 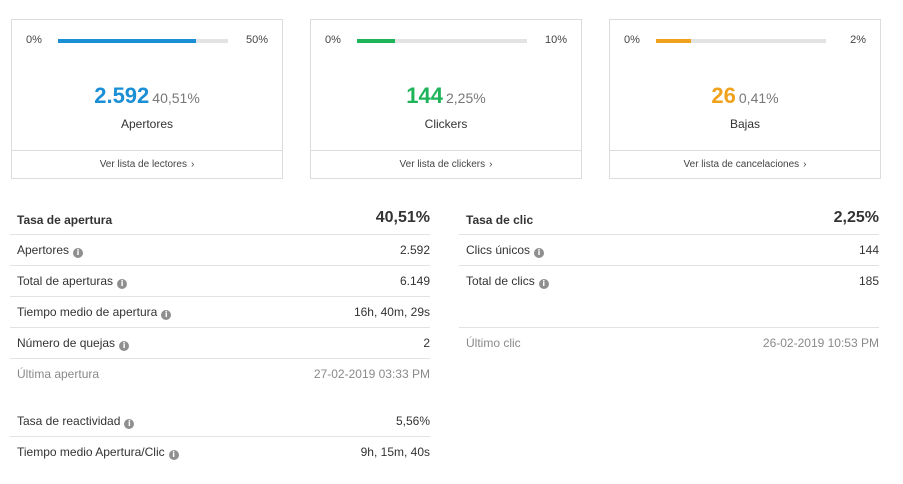 I want to click on reactivity-rate-label: Tasa de reactividad, so click(x=69, y=421).